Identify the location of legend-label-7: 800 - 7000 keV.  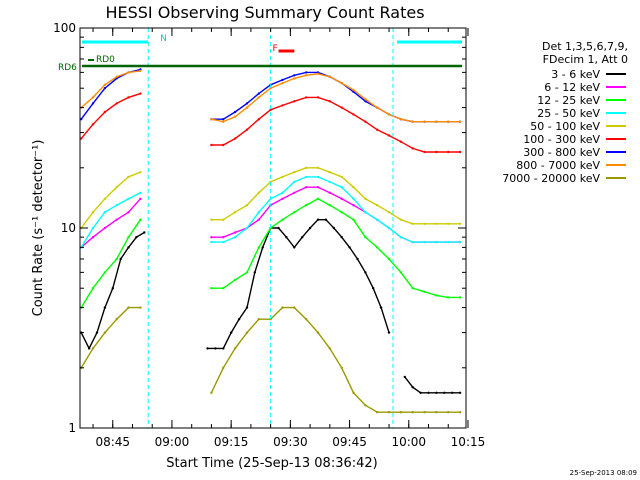
(558, 165).